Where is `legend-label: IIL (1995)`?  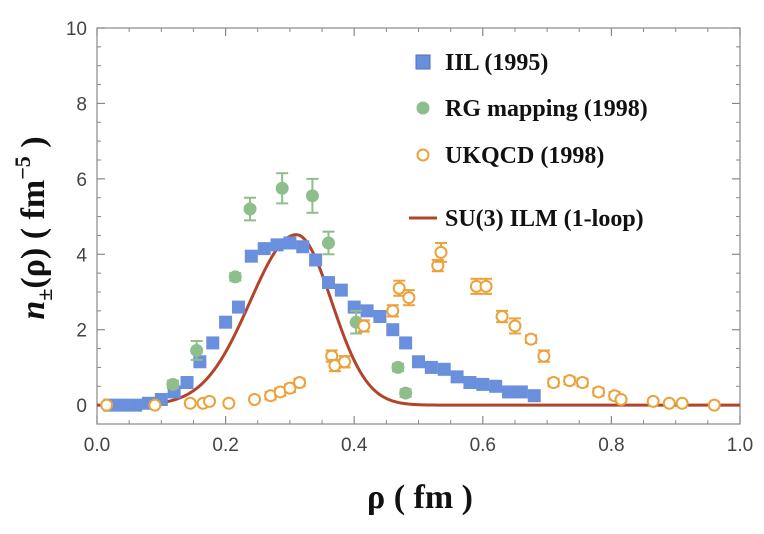 legend-label: IIL (1995) is located at coordinates (496, 63).